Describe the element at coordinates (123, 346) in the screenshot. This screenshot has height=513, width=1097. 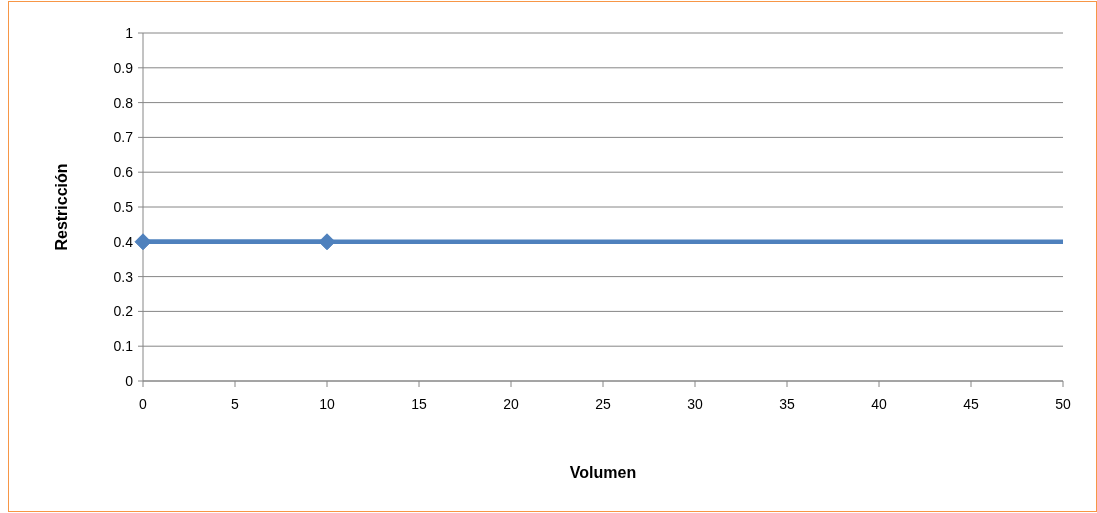
I see `y-tick-label: 0.1` at that location.